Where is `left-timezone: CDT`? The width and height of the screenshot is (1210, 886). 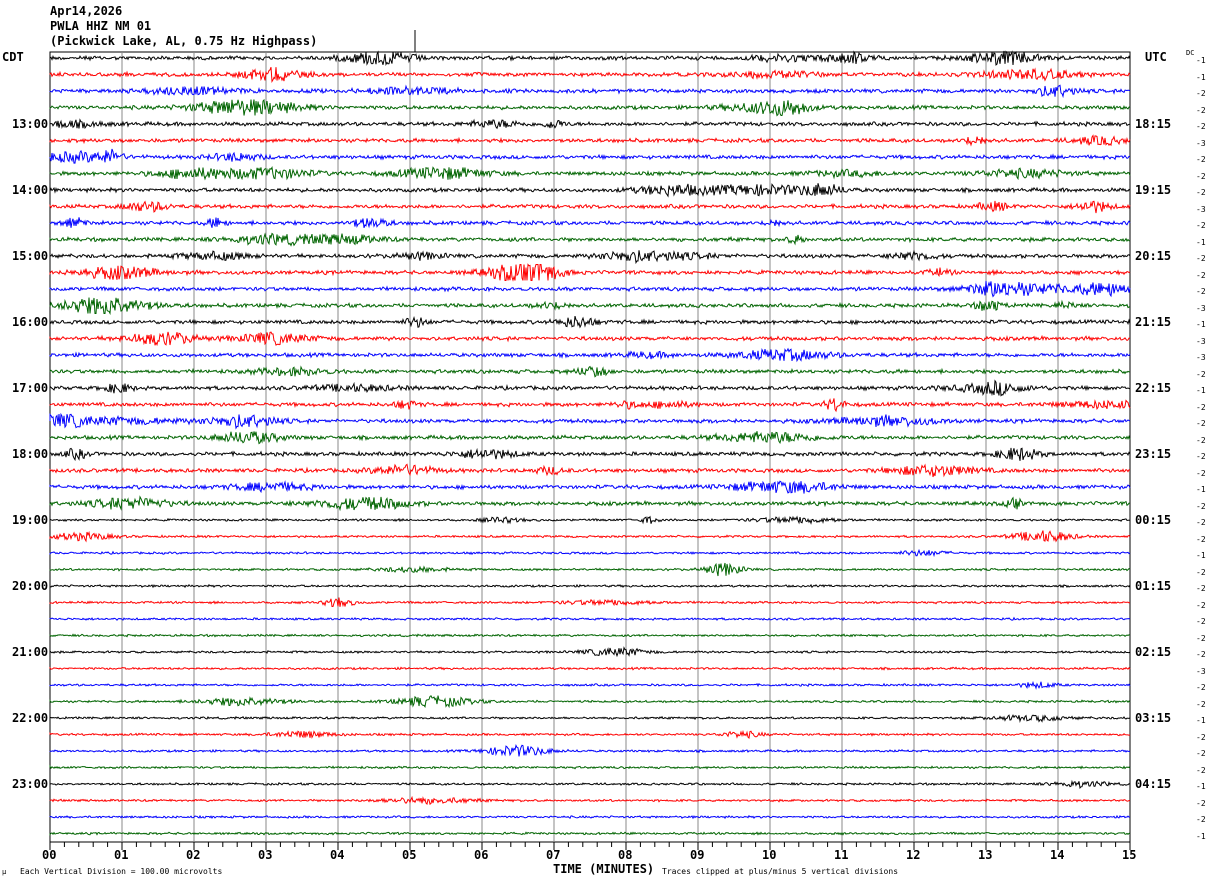 left-timezone: CDT is located at coordinates (13, 57).